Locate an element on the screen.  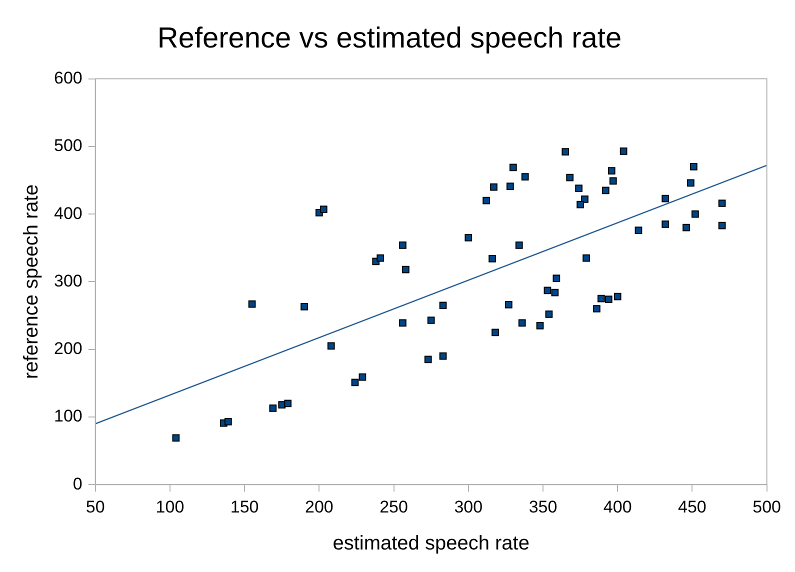
chart-title: Reference vs estimated speech rate is located at coordinates (389, 38).